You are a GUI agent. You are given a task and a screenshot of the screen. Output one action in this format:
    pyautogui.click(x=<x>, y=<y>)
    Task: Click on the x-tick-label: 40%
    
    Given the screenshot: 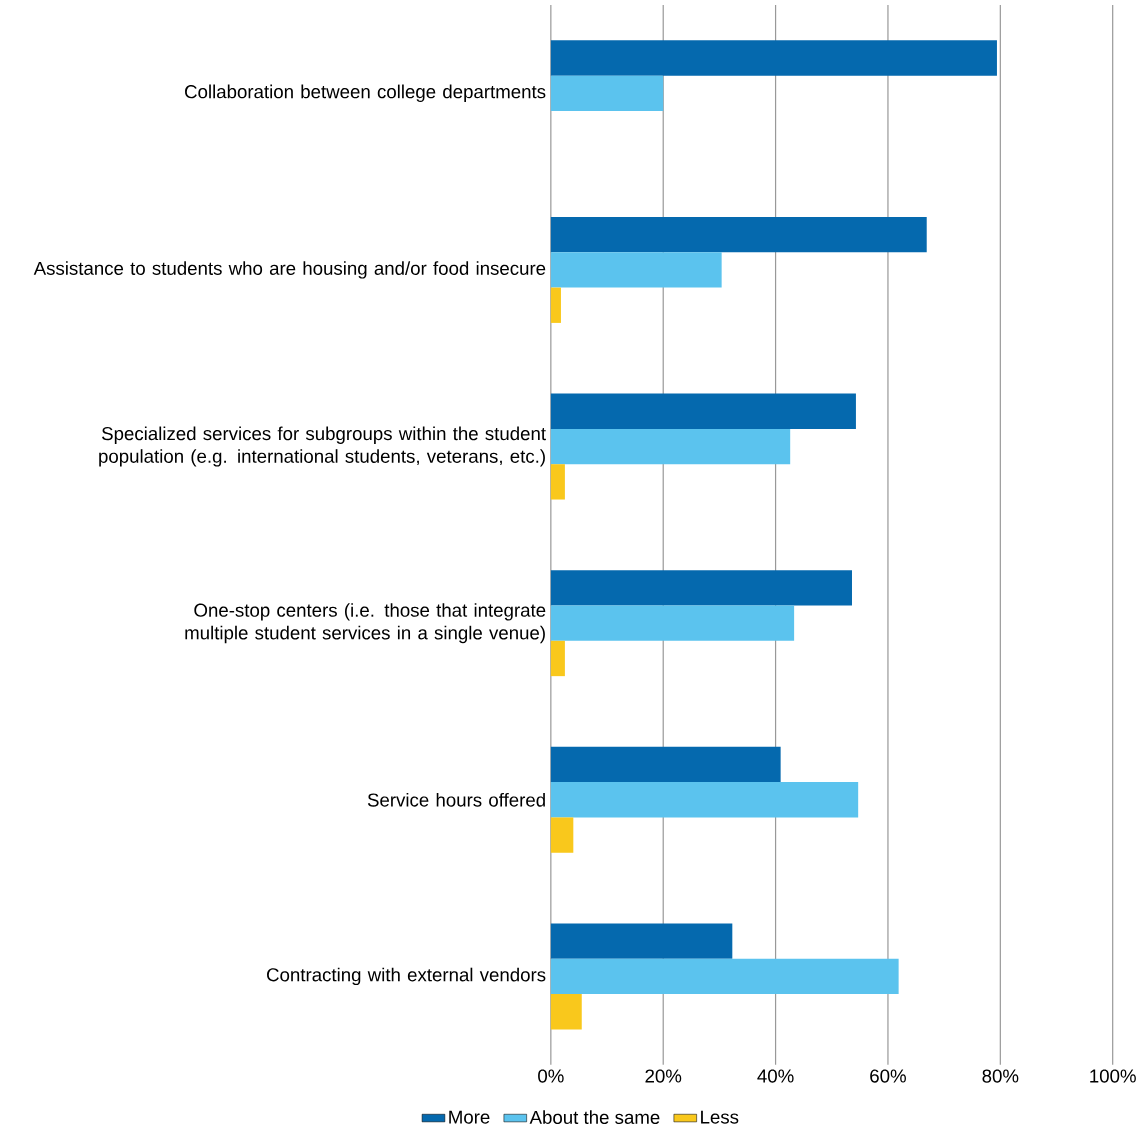 What is the action you would take?
    pyautogui.click(x=775, y=1076)
    